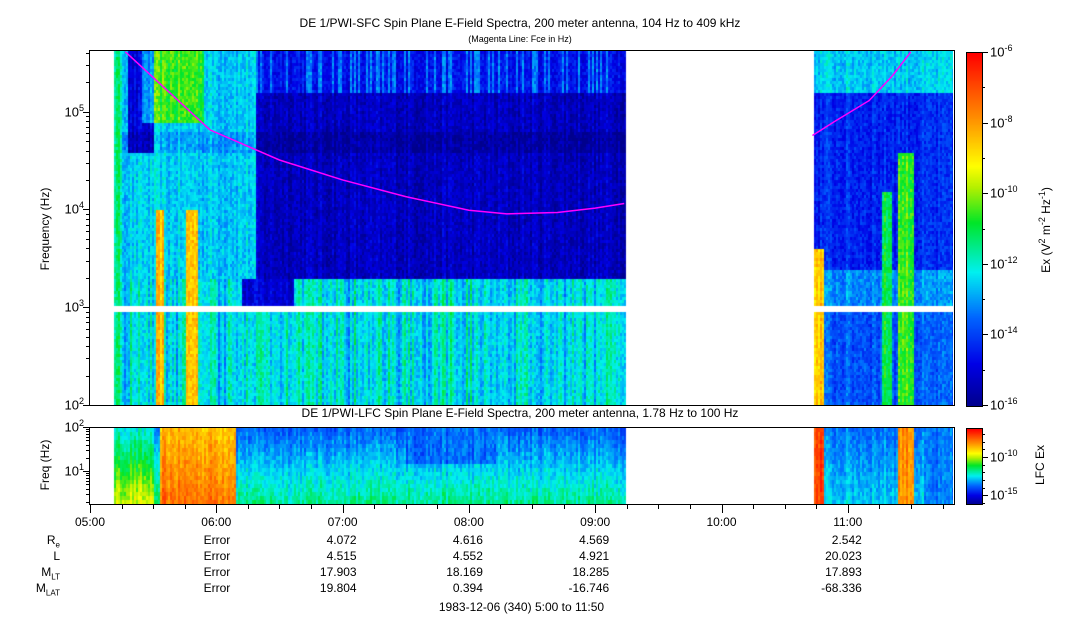  I want to click on ephemeris-value: 18.285, so click(591, 572).